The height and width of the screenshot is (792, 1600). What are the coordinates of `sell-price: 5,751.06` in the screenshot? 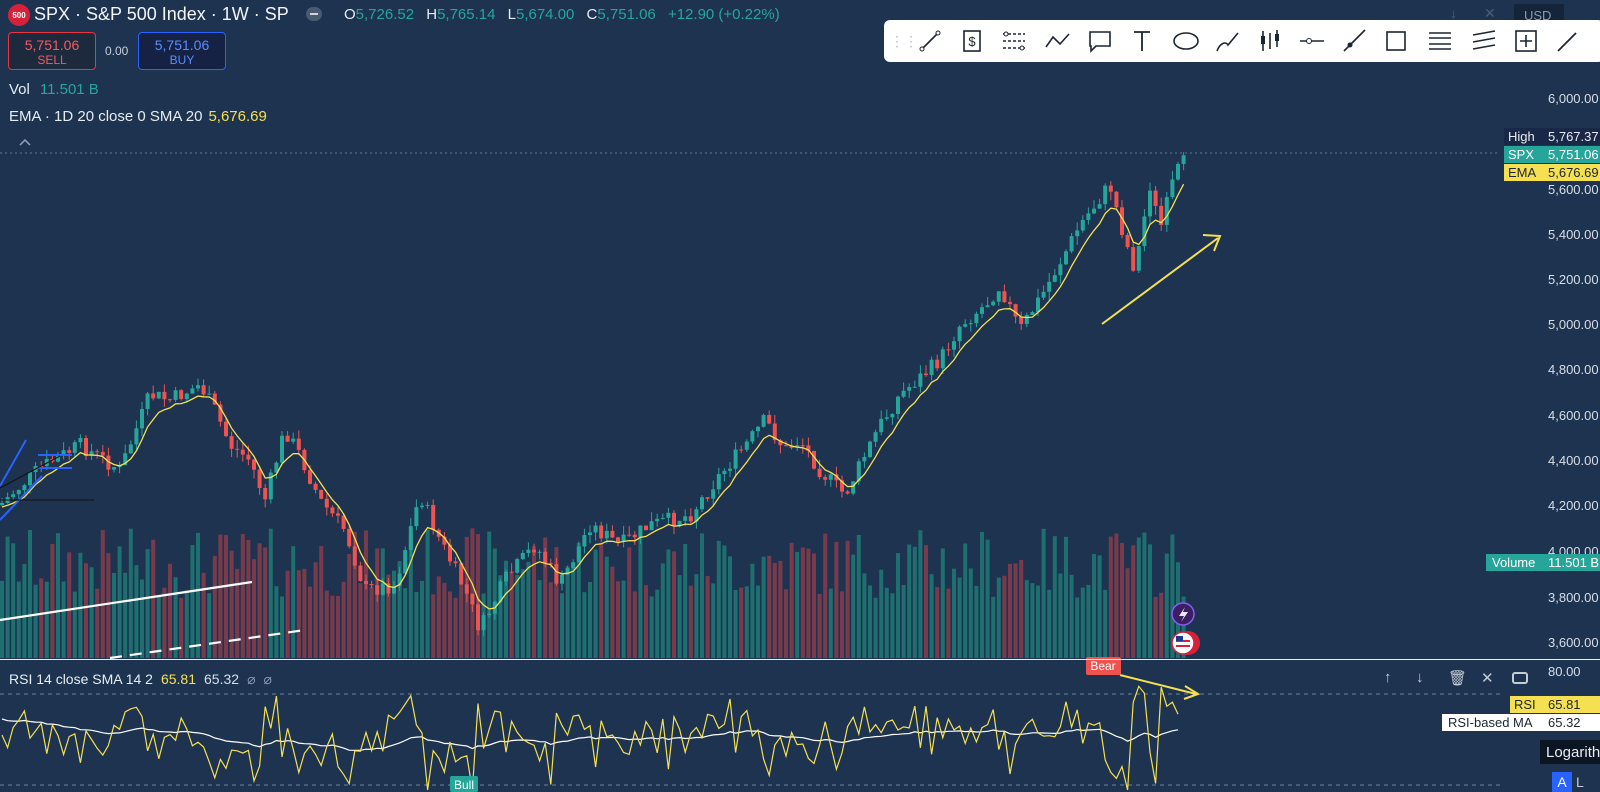 It's located at (52, 45).